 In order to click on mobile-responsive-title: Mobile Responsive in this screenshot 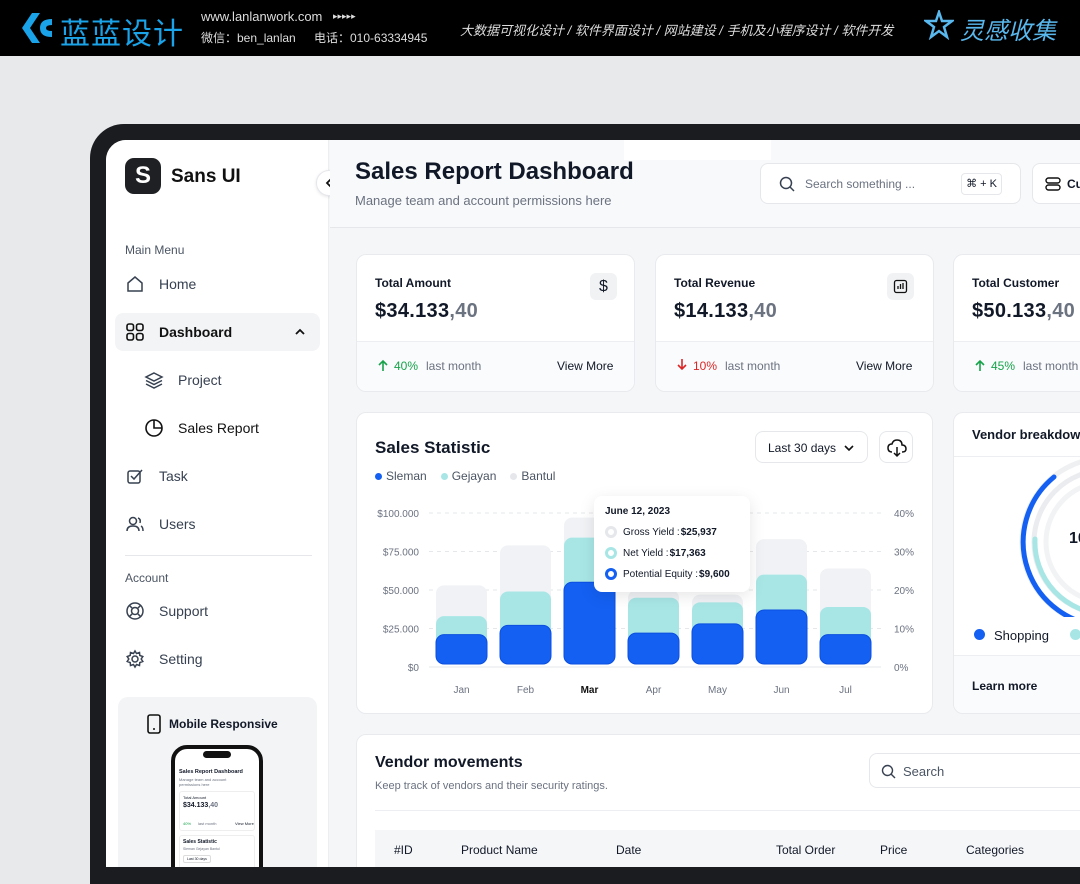, I will do `click(223, 724)`.